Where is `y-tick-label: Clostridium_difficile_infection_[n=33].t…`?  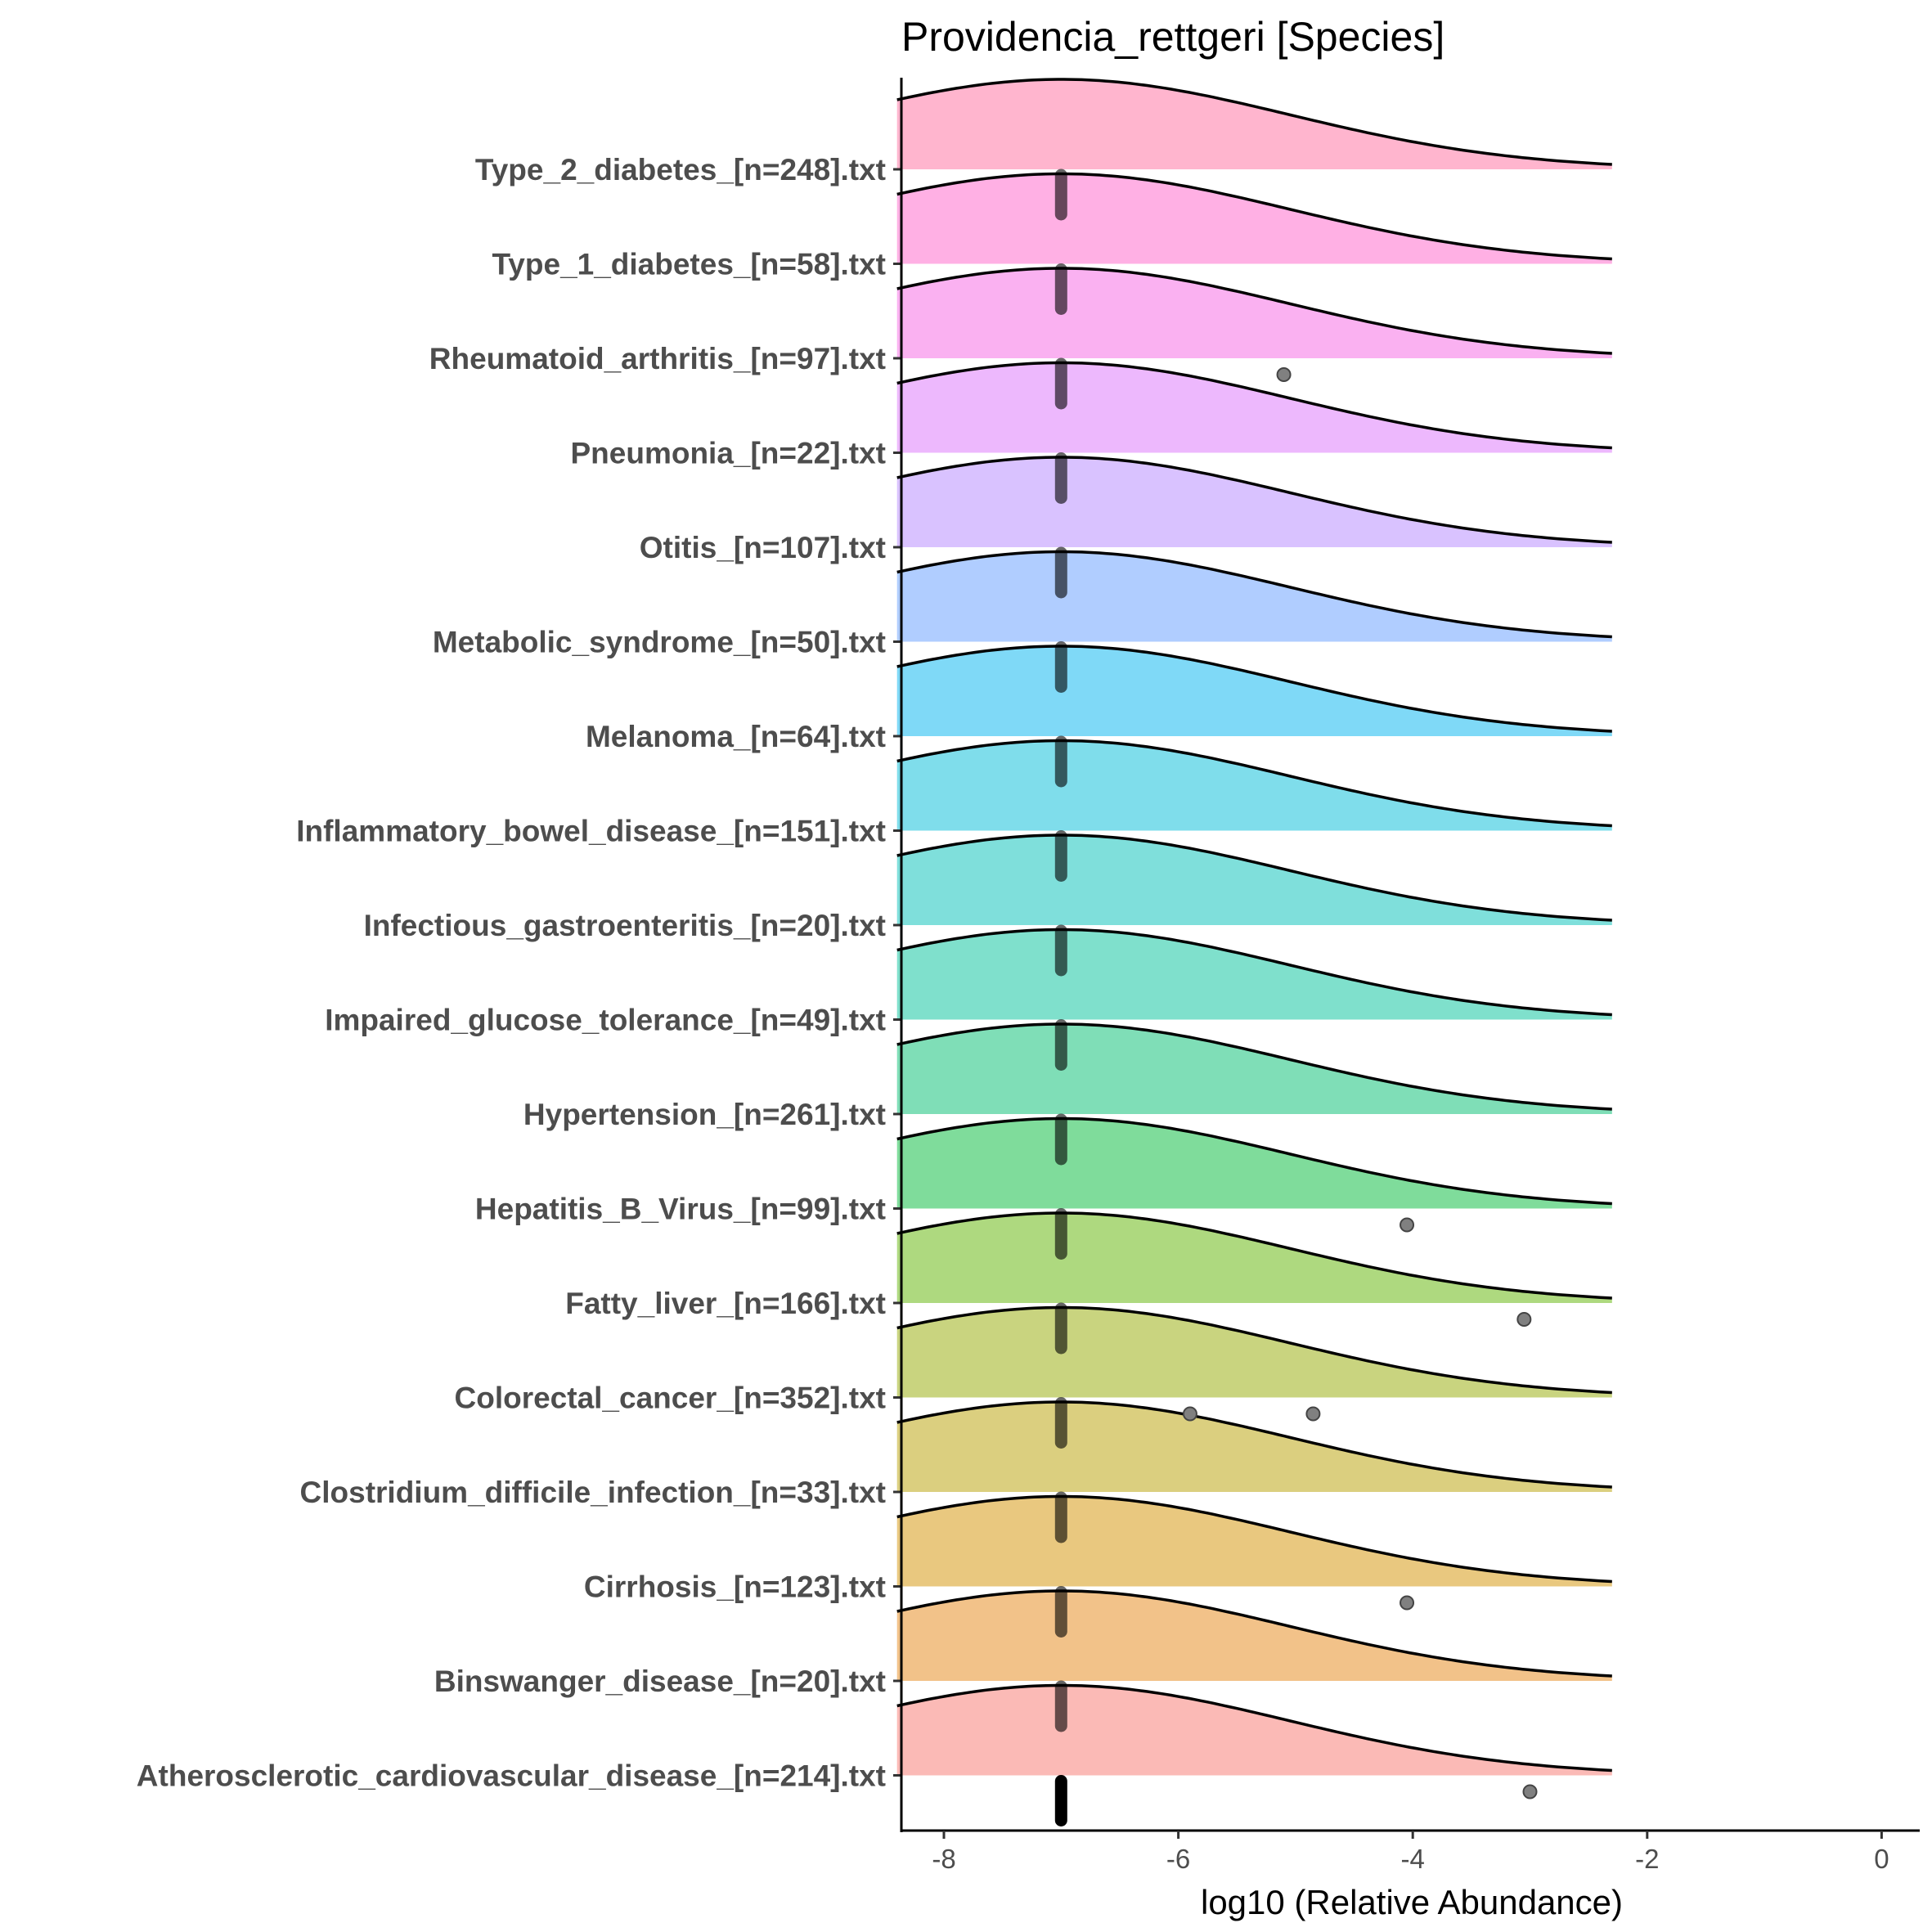
y-tick-label: Clostridium_difficile_infection_[n=33].t… is located at coordinates (593, 1492).